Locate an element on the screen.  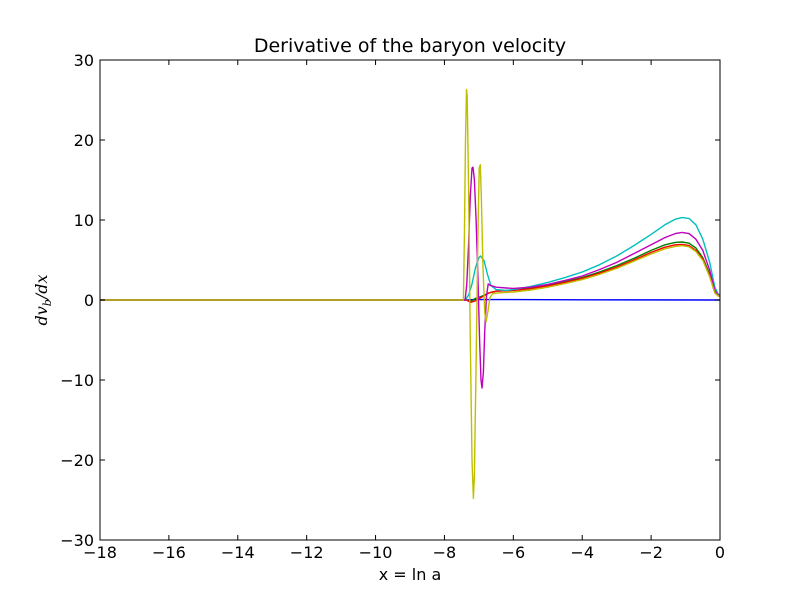
x-tick-label: −2 is located at coordinates (651, 552).